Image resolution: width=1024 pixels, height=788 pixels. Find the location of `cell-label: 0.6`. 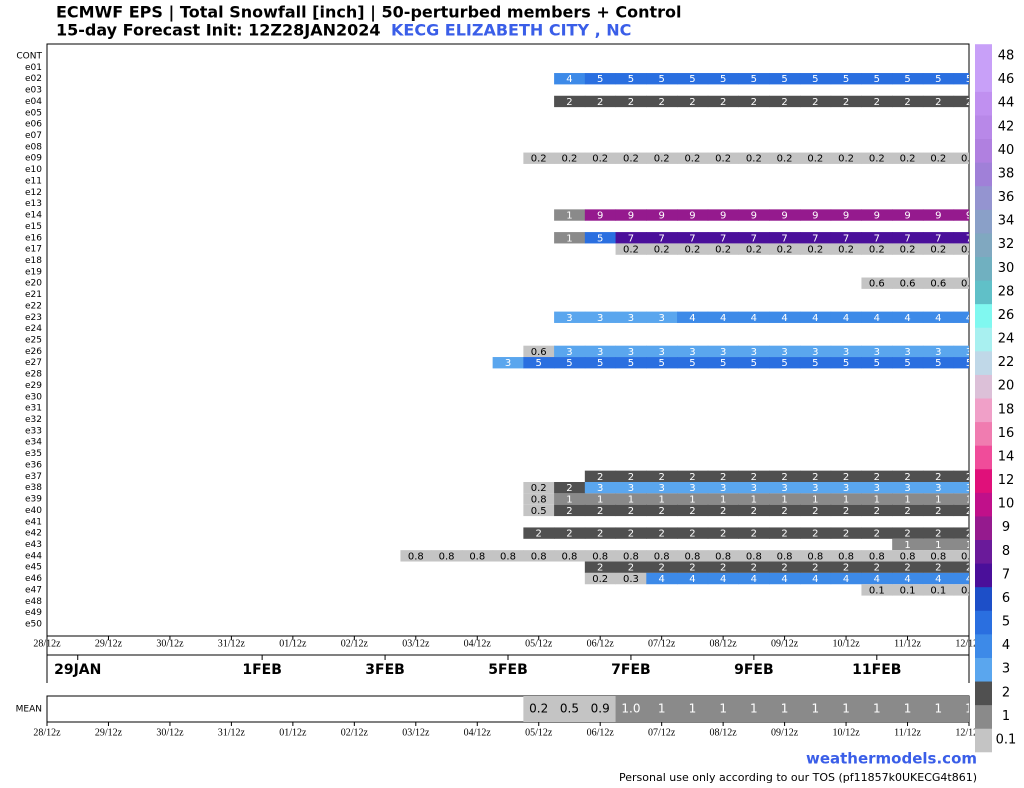

cell-label: 0.6 is located at coordinates (877, 284).